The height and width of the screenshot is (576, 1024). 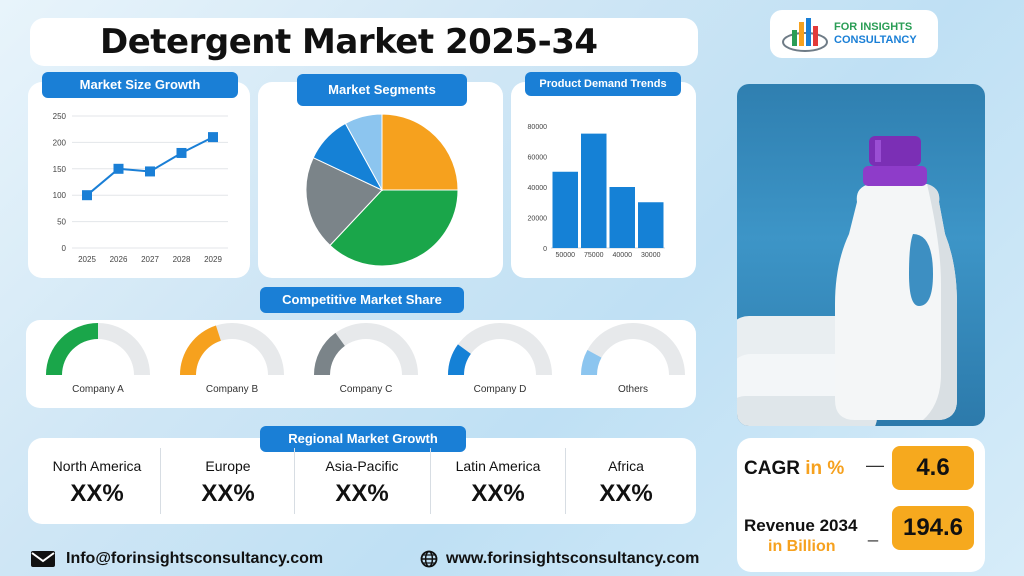 What do you see at coordinates (228, 466) in the screenshot?
I see `region-name: Europe` at bounding box center [228, 466].